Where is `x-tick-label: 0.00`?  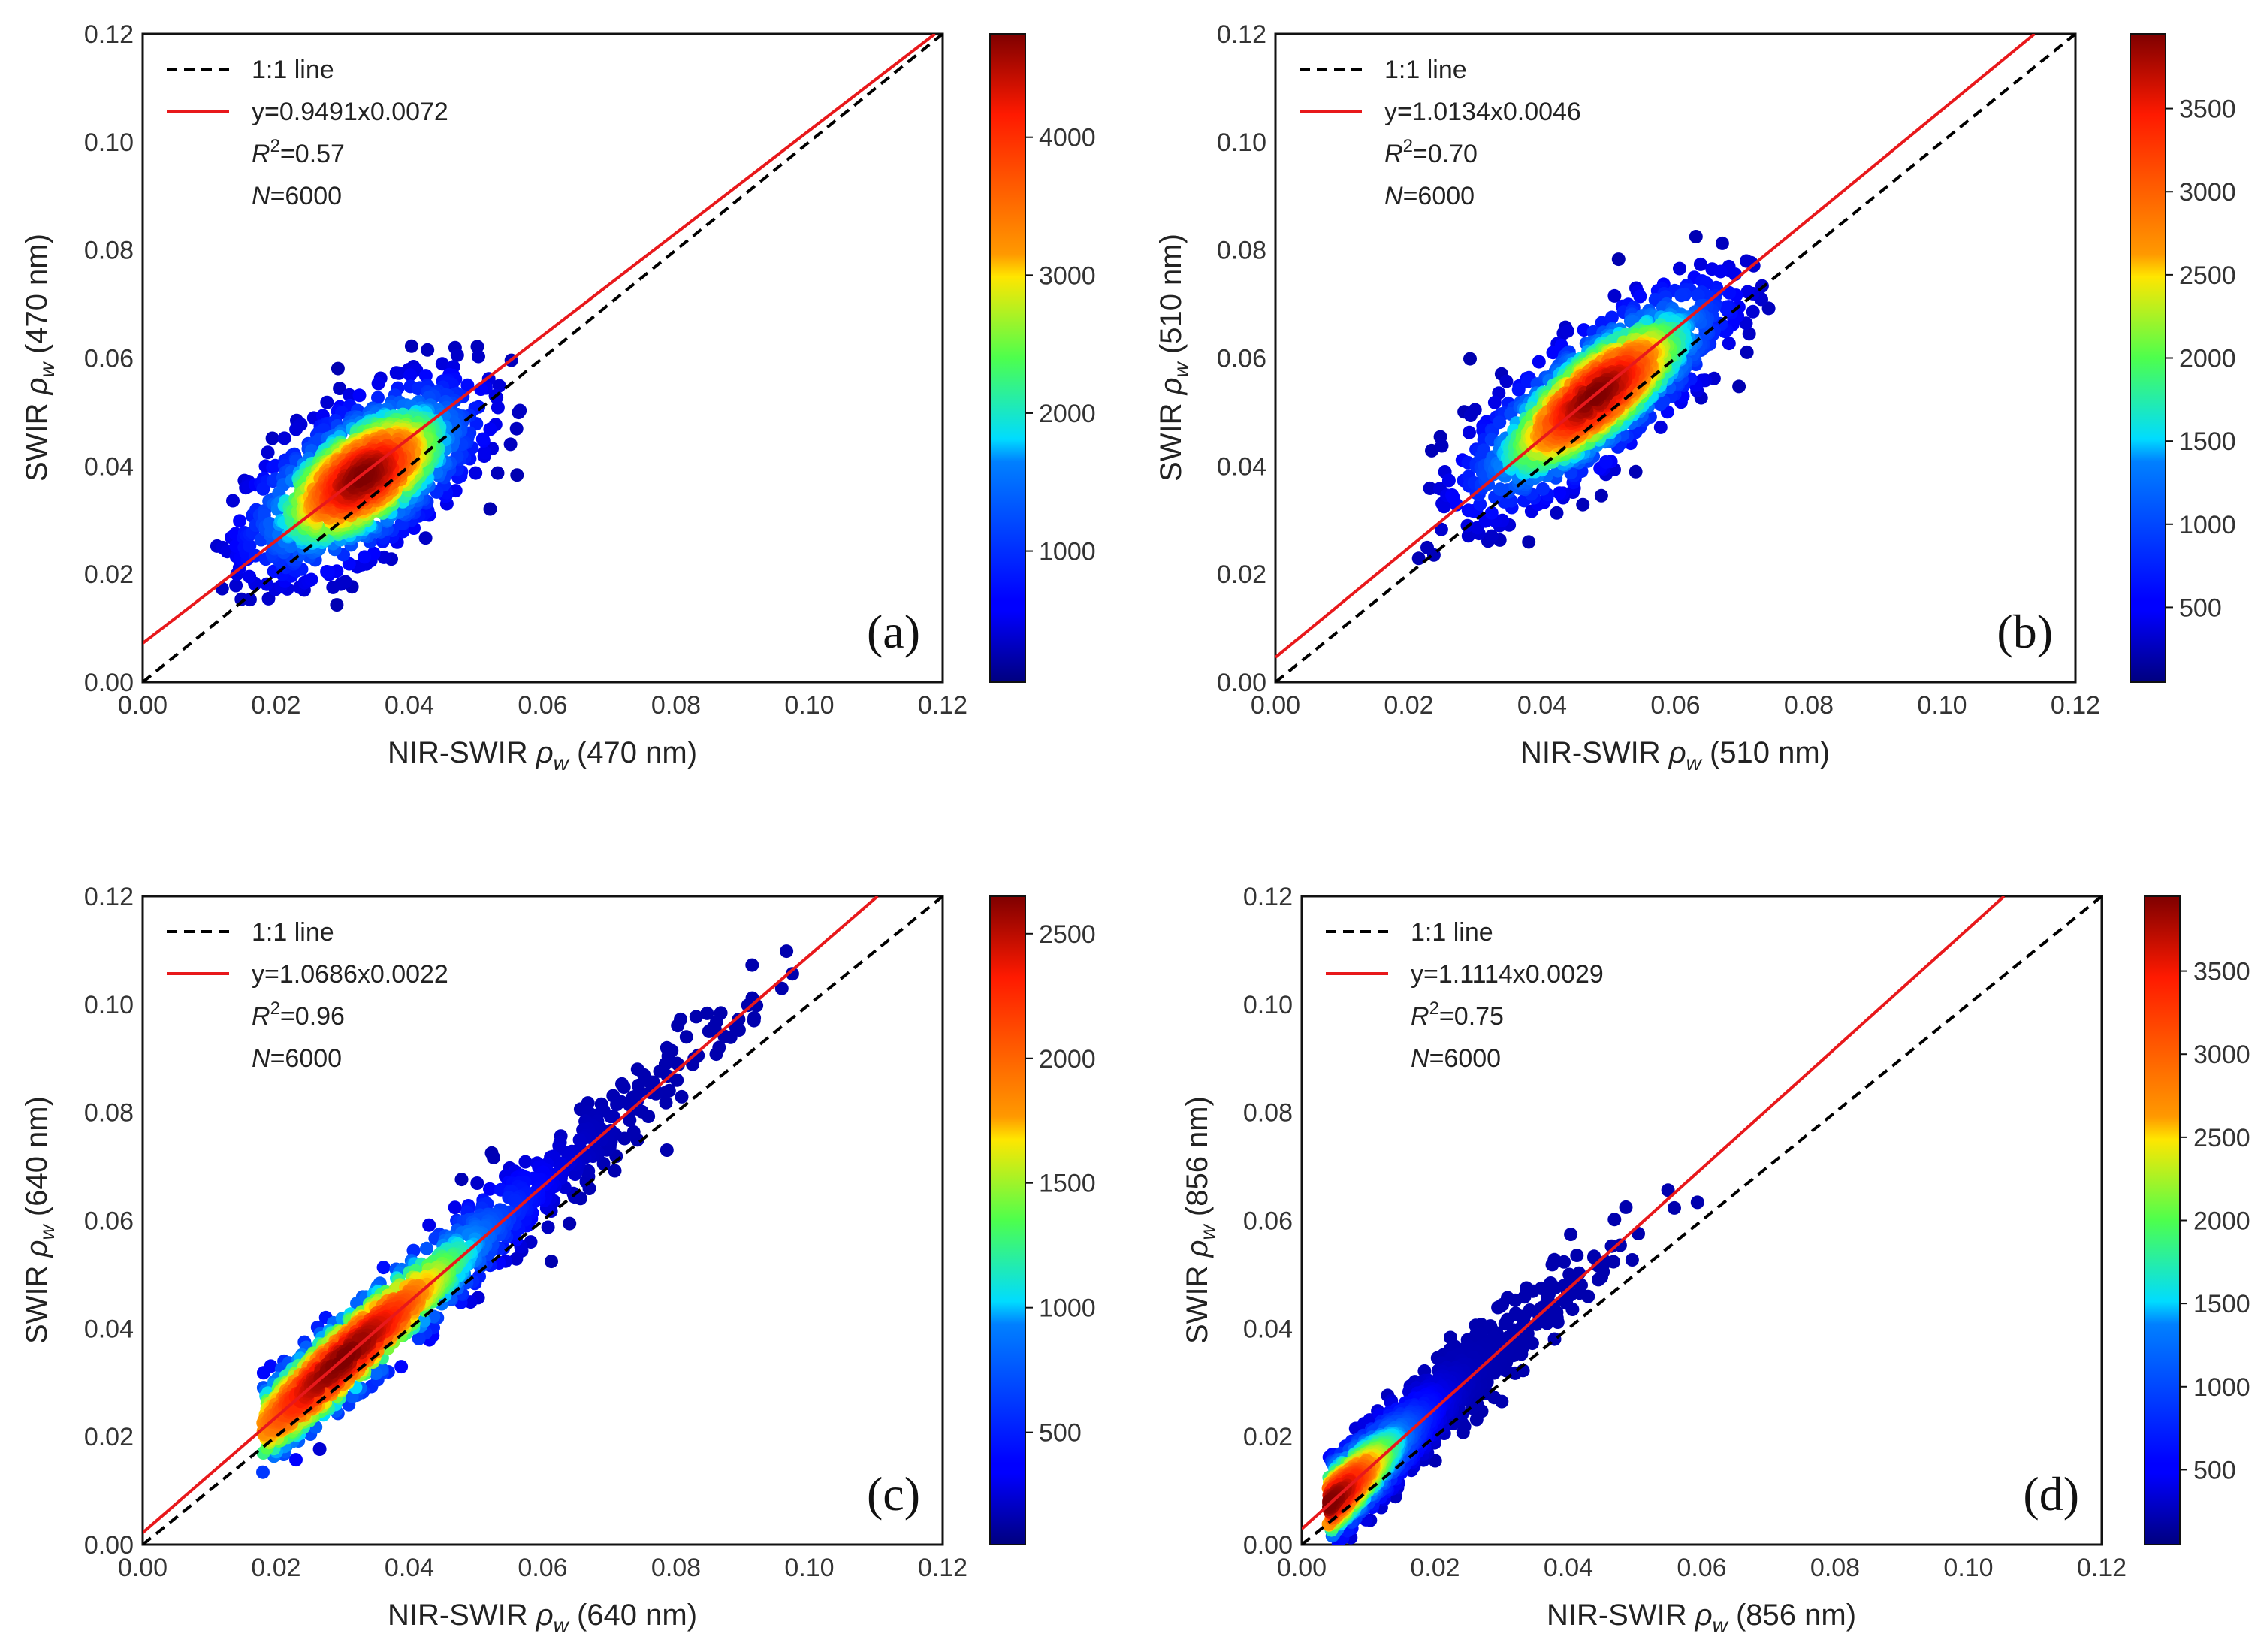
x-tick-label: 0.00 is located at coordinates (143, 1568).